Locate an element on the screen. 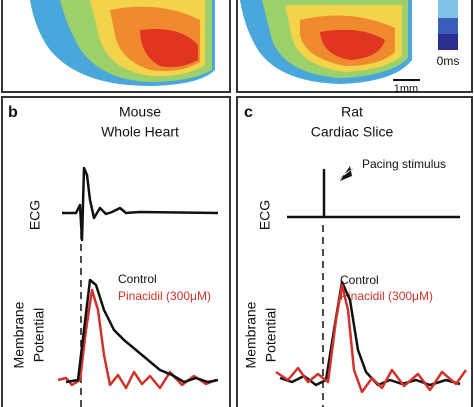 This screenshot has height=407, width=474. panel-title: Whole Heart is located at coordinates (140, 132).